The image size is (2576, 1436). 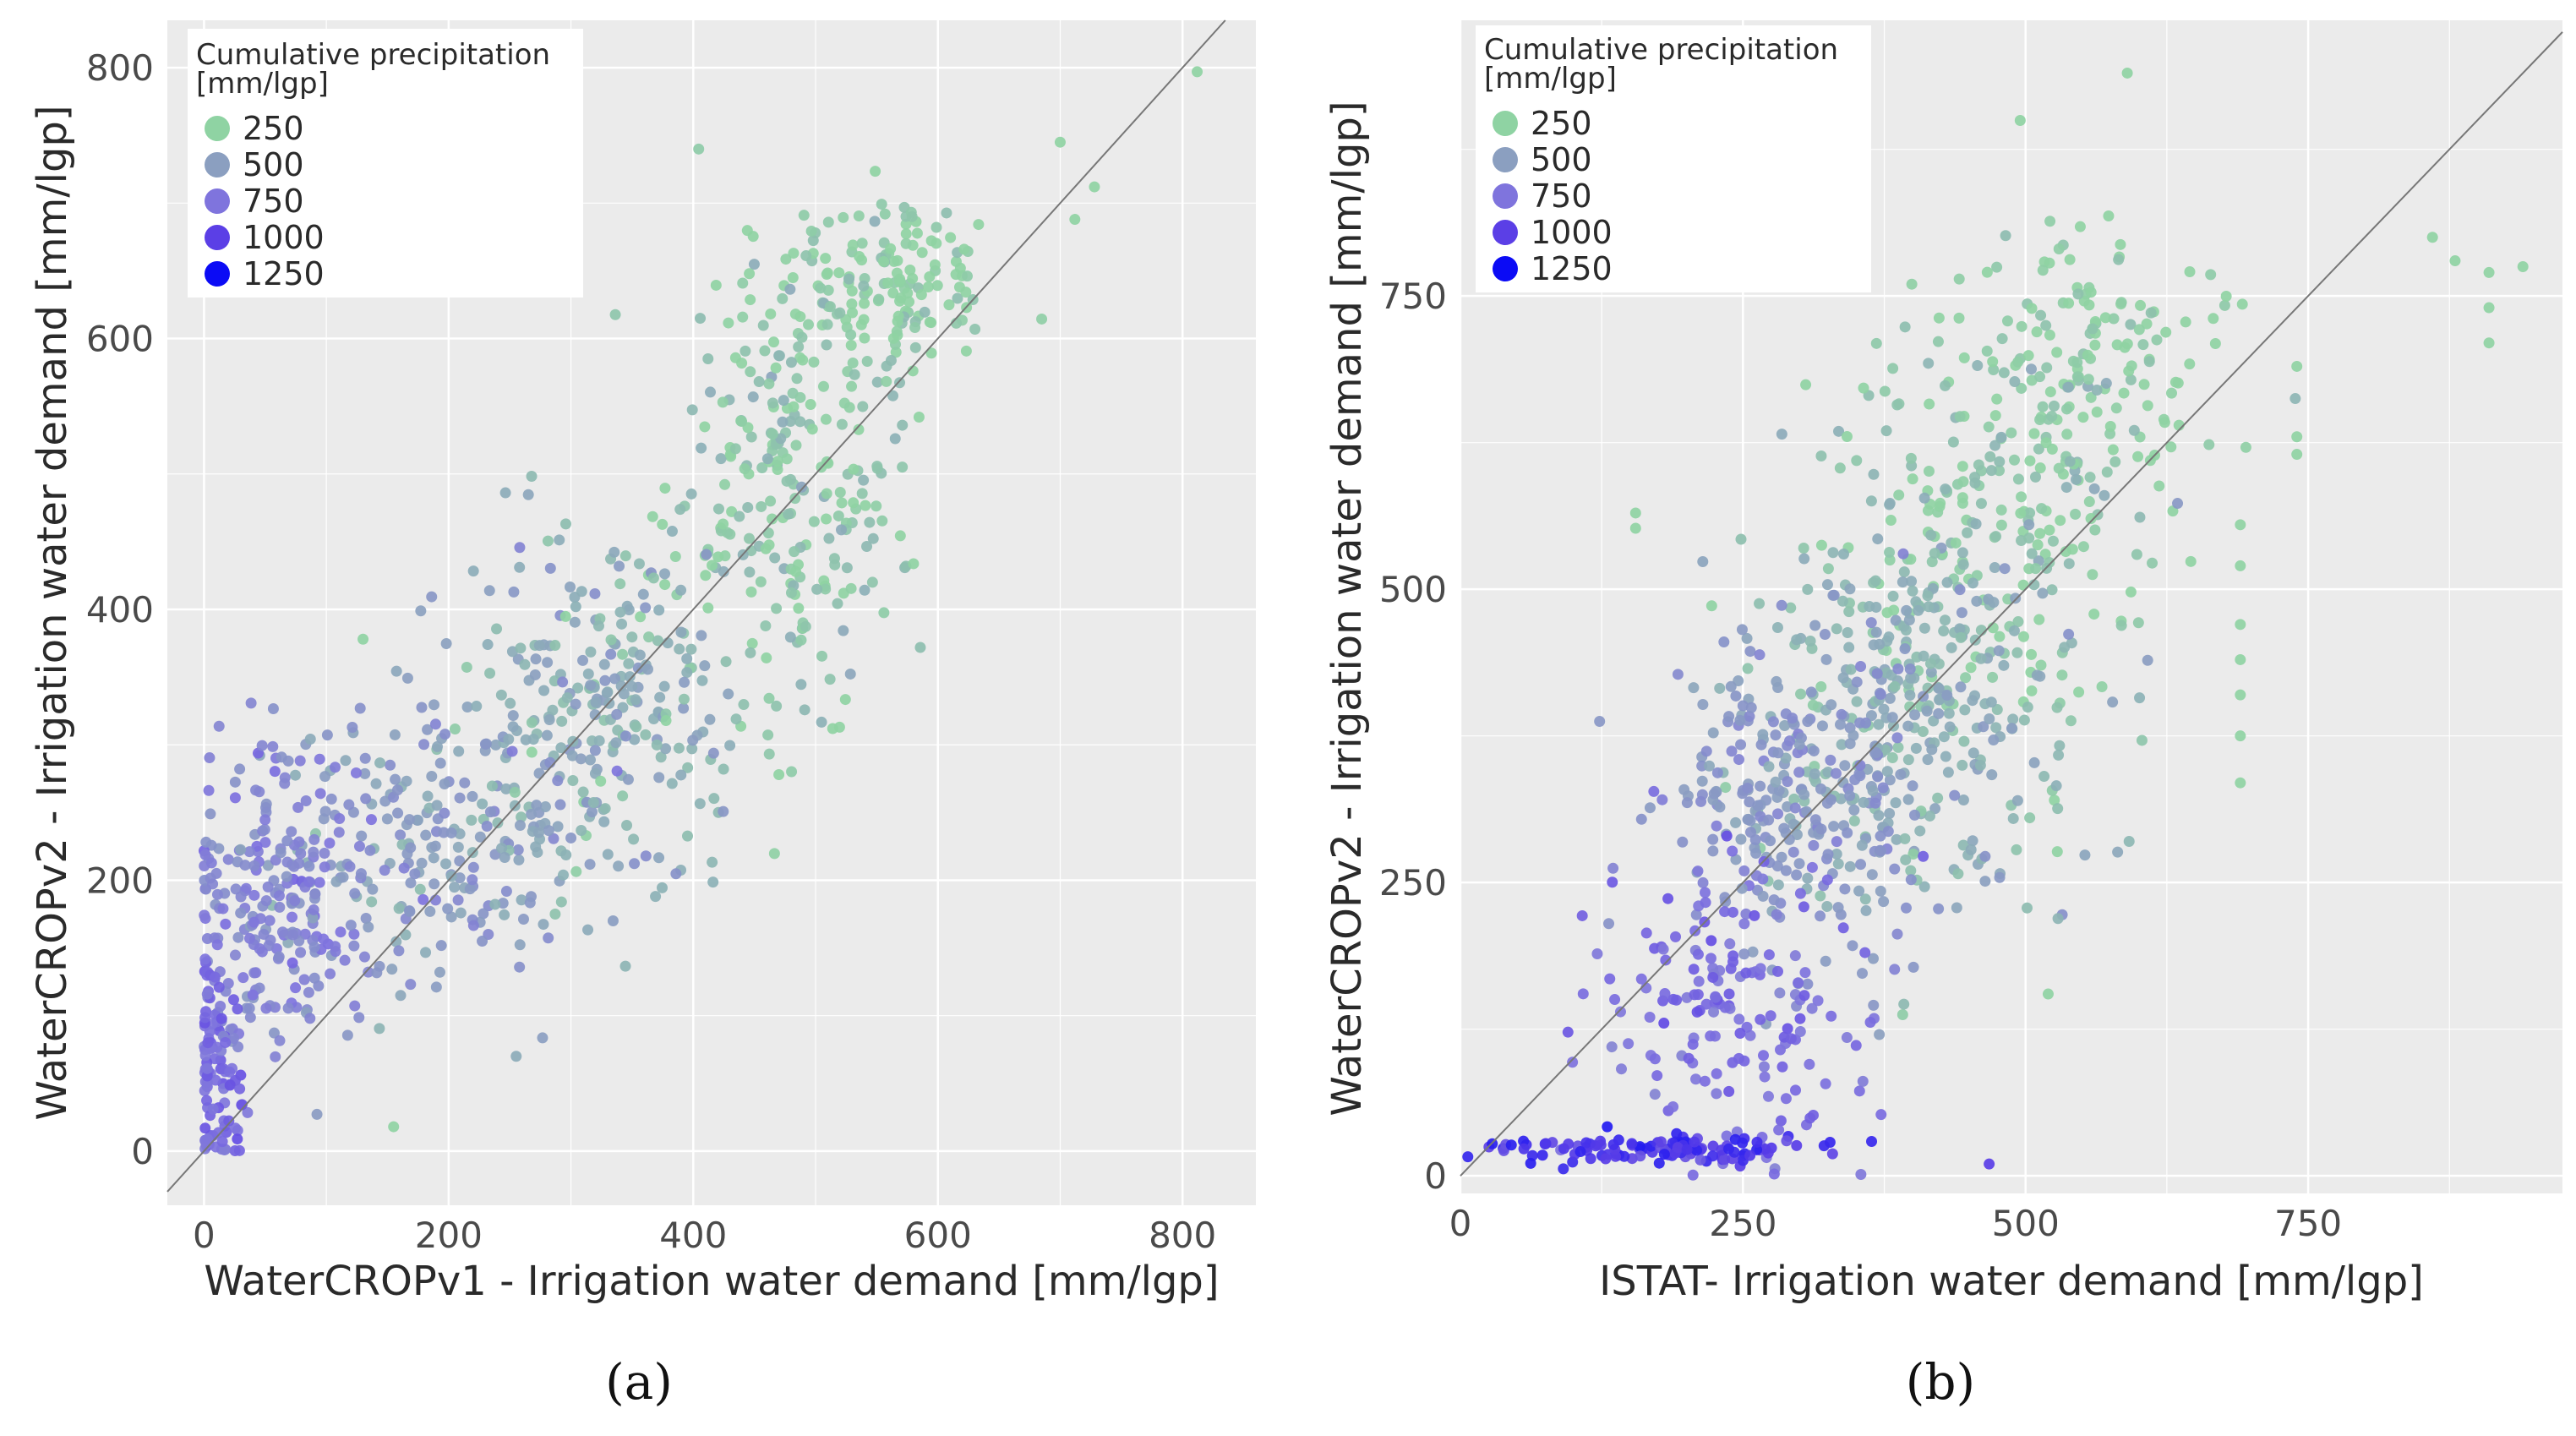 I want to click on panel-a-legend-unit: [mm/lgp], so click(x=262, y=84).